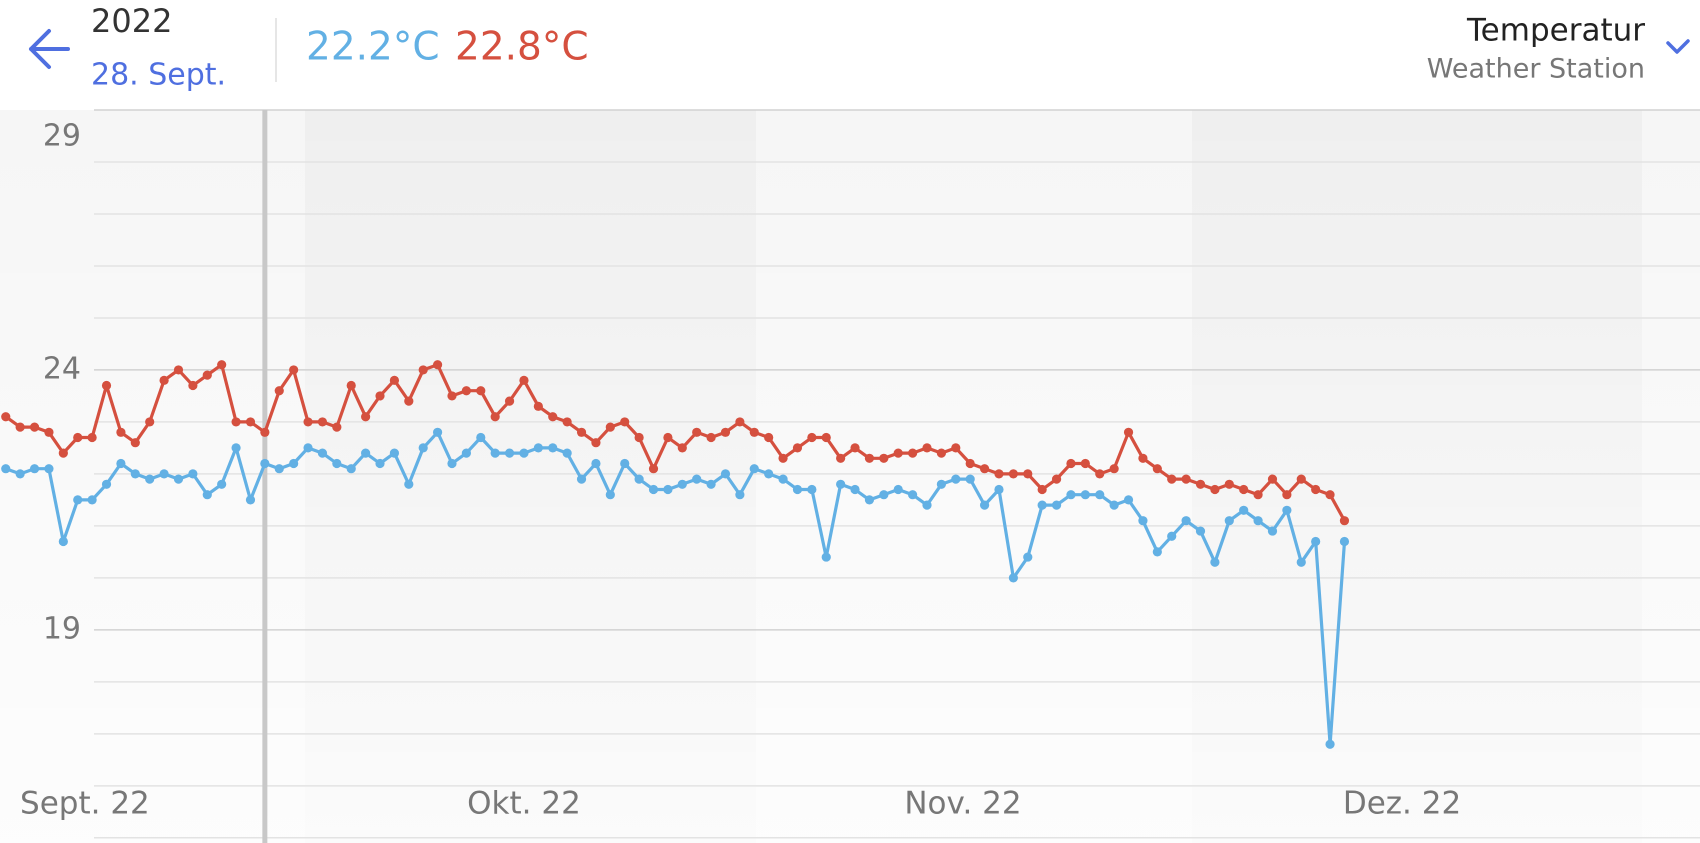 This screenshot has width=1700, height=843. What do you see at coordinates (62, 628) in the screenshot?
I see `y-tick-label: 19` at bounding box center [62, 628].